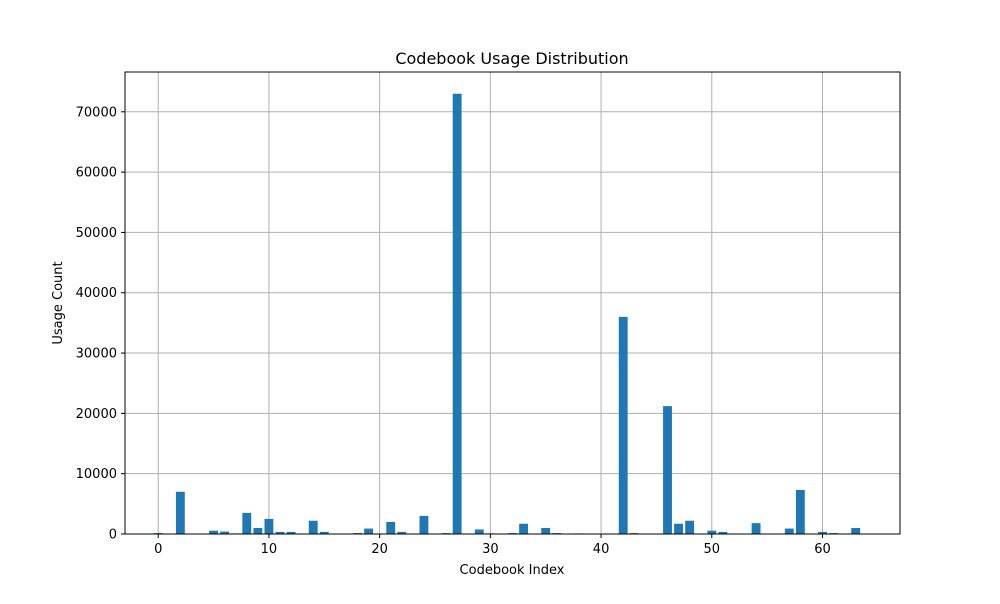 The width and height of the screenshot is (1000, 604). What do you see at coordinates (269, 549) in the screenshot?
I see `x-tick-label: 10` at bounding box center [269, 549].